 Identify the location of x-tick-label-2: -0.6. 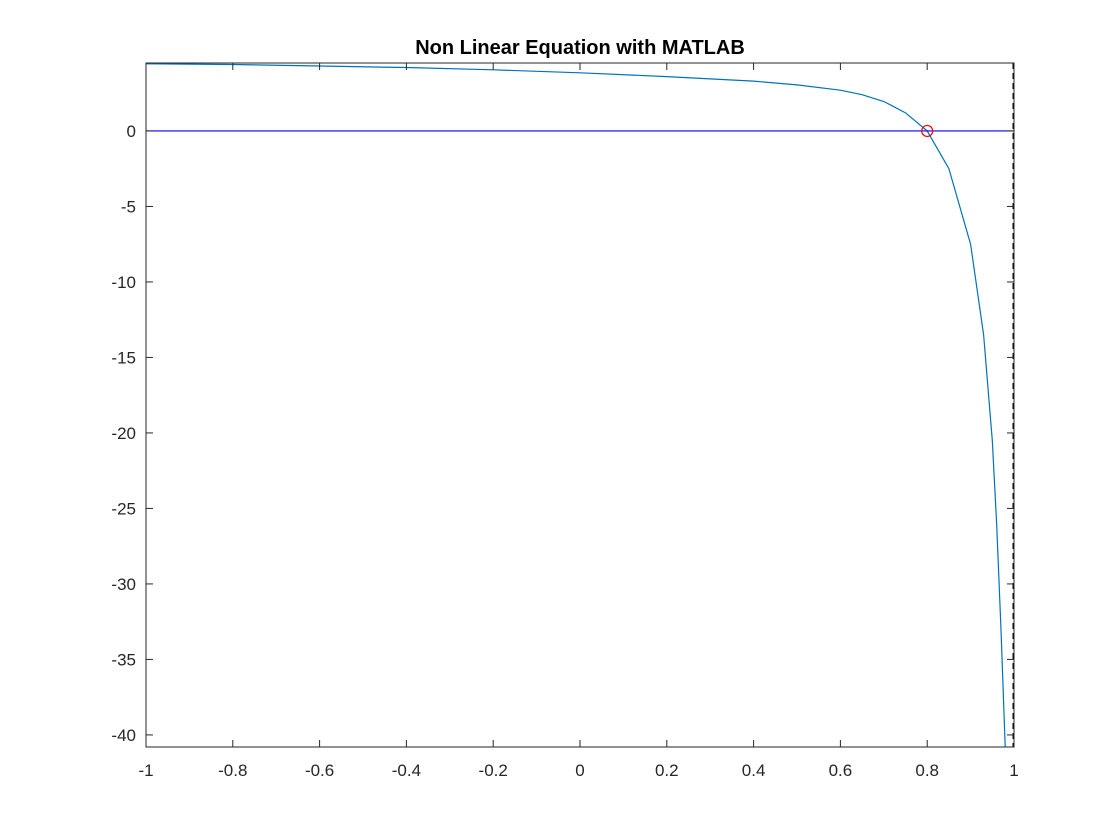
(319, 770).